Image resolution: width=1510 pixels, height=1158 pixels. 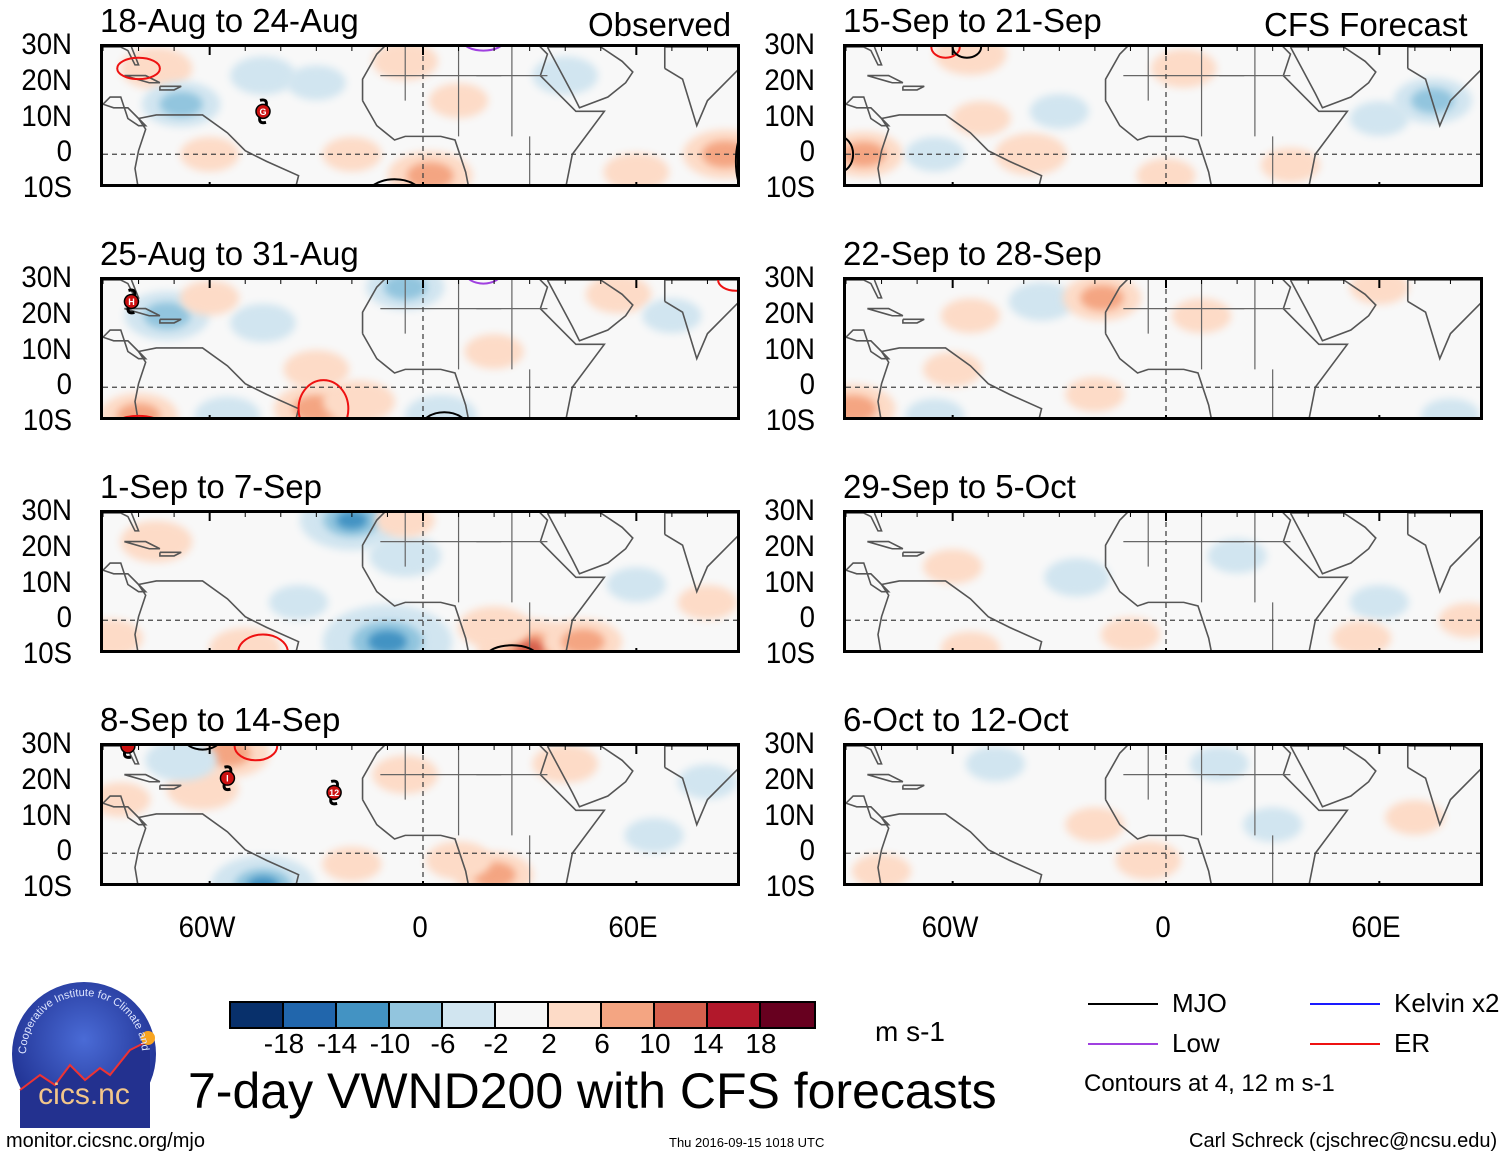 I want to click on contour-low, so click(x=483, y=49).